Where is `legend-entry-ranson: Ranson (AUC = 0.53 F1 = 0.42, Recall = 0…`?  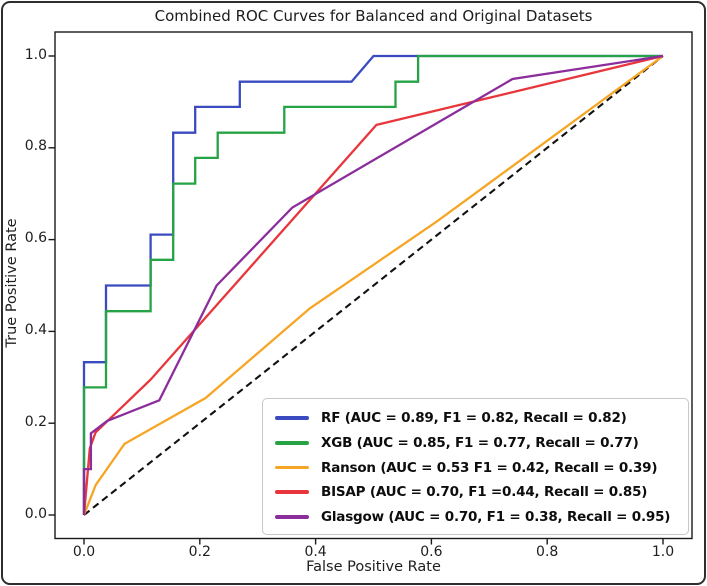
legend-entry-ranson: Ranson (AUC = 0.53 F1 = 0.42, Recall = 0… is located at coordinates (476, 468).